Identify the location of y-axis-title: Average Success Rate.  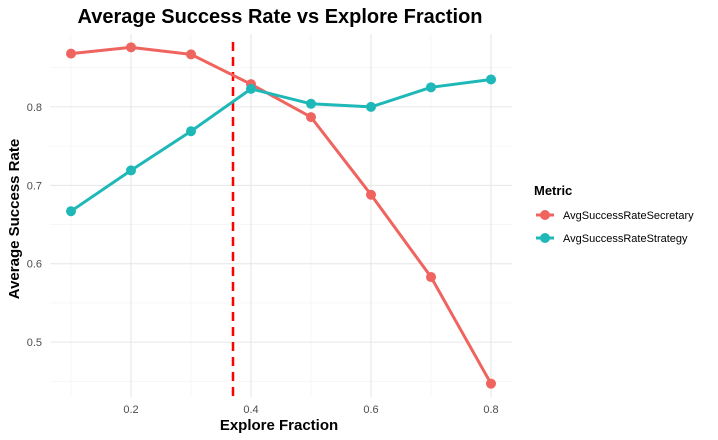
(14, 219).